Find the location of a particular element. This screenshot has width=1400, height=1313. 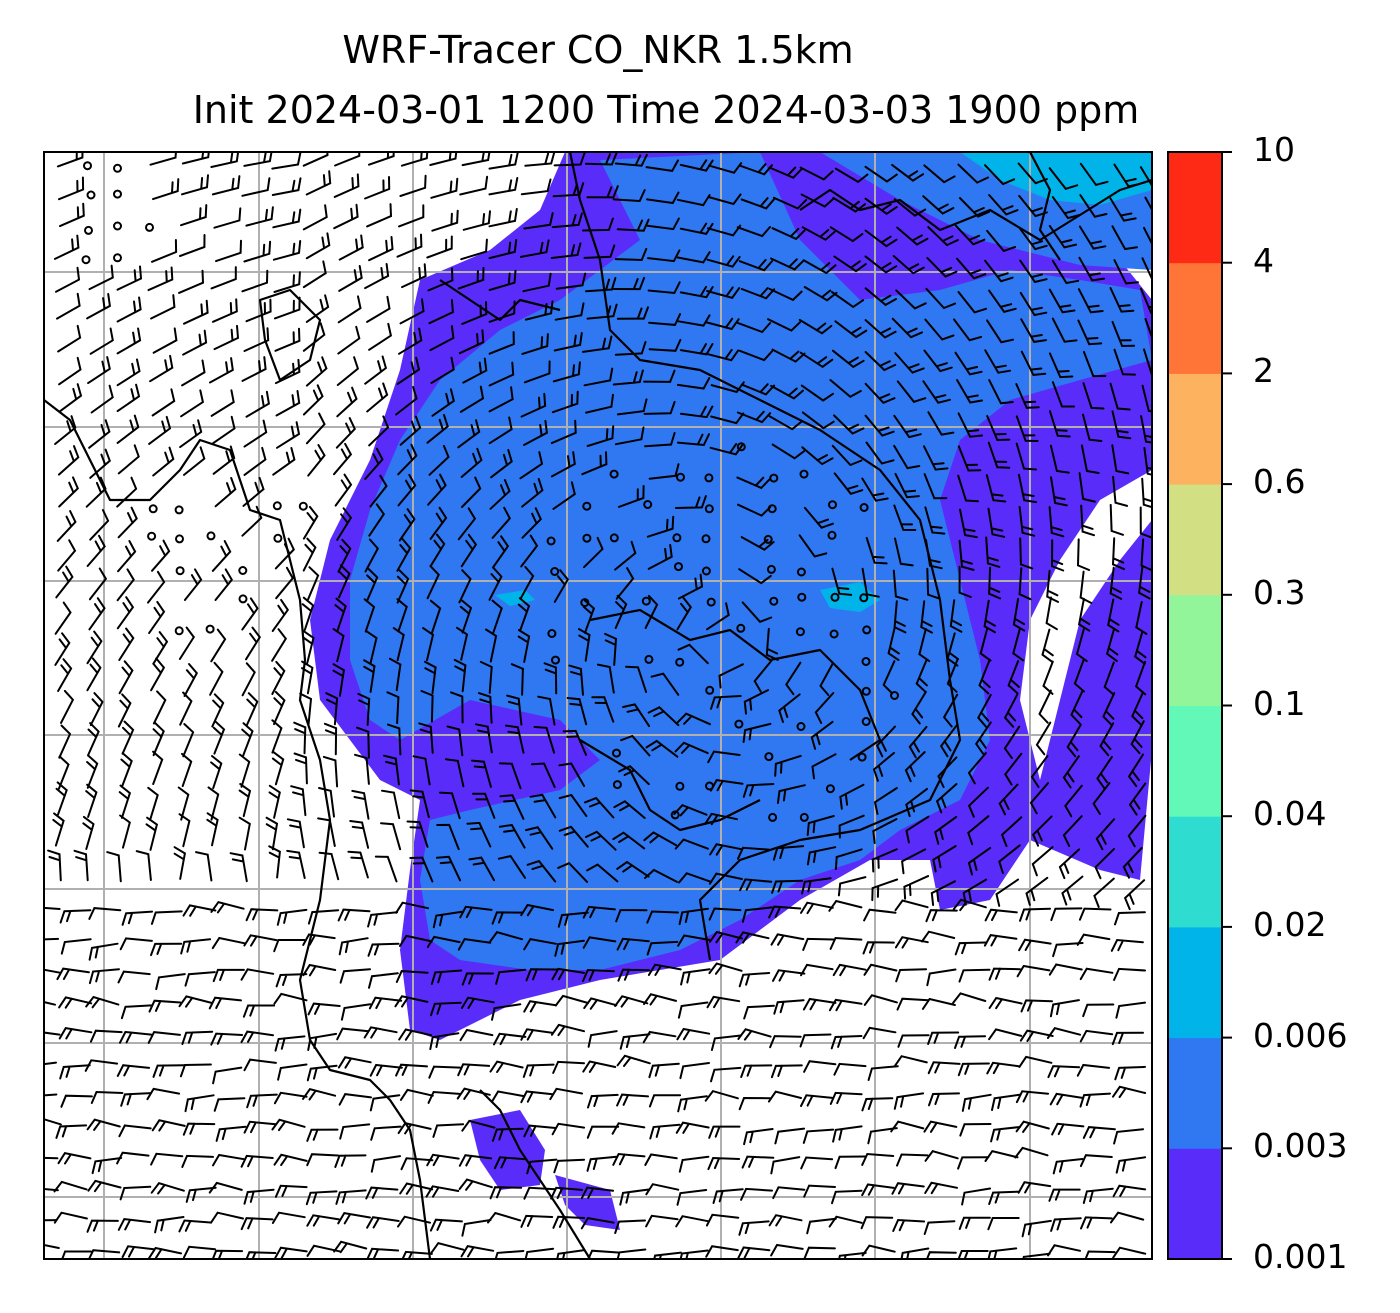

tracer-plume-low-south is located at coordinates (507, 1150).